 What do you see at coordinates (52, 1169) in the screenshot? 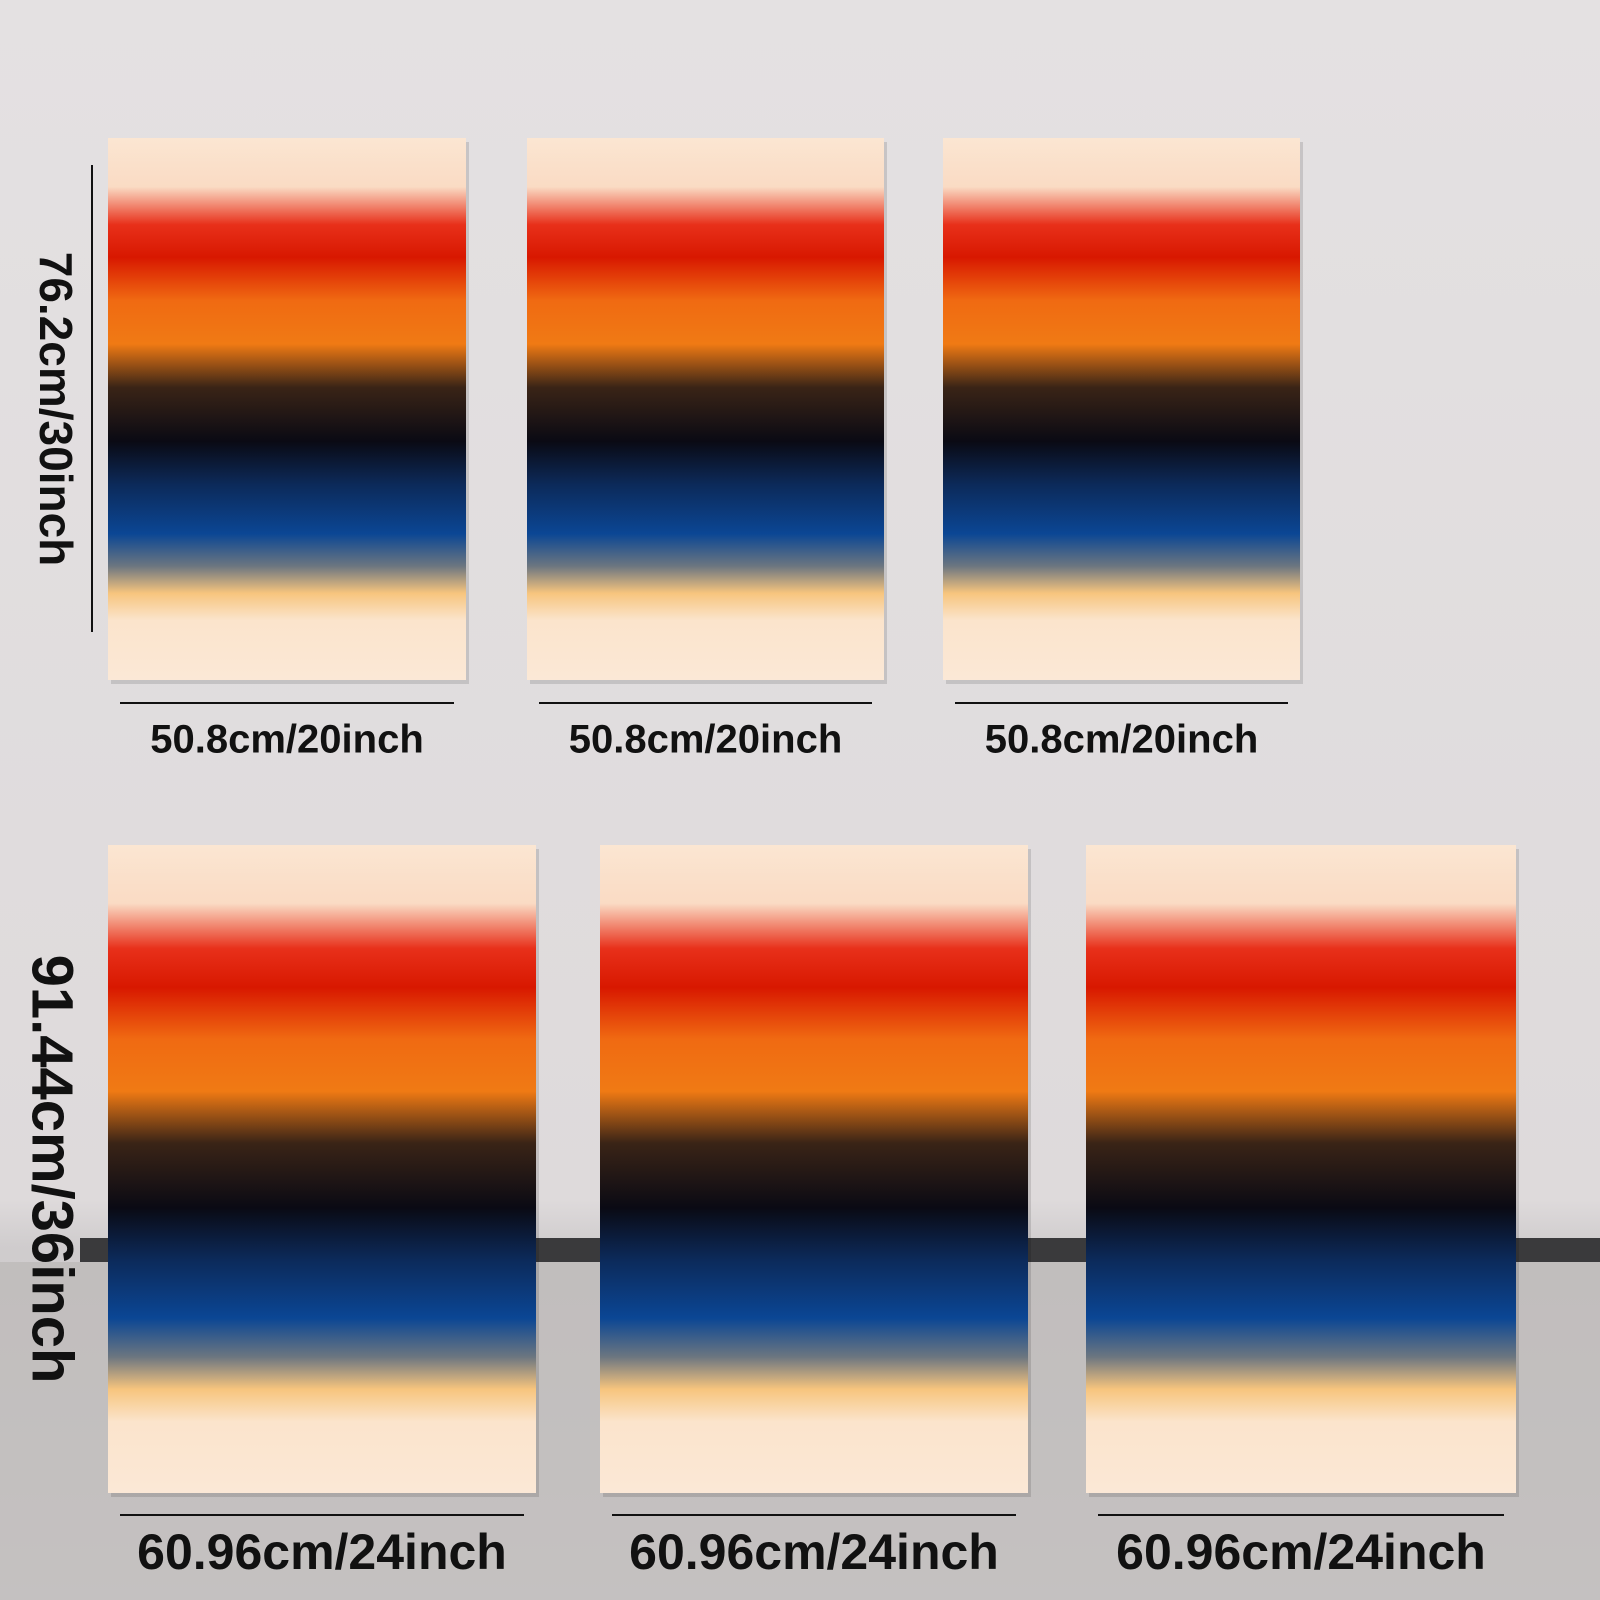
I see `height-label: 91.44cm/36inch` at bounding box center [52, 1169].